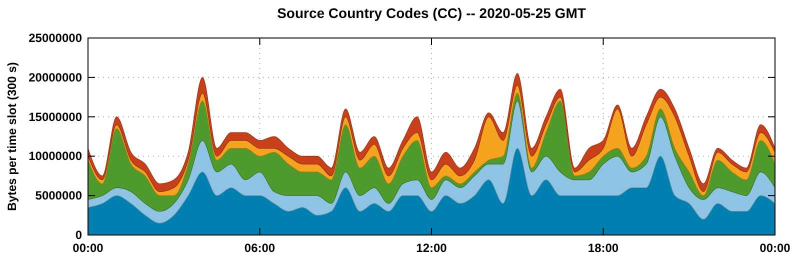  What do you see at coordinates (58, 195) in the screenshot?
I see `y-tick-label: 5000000` at bounding box center [58, 195].